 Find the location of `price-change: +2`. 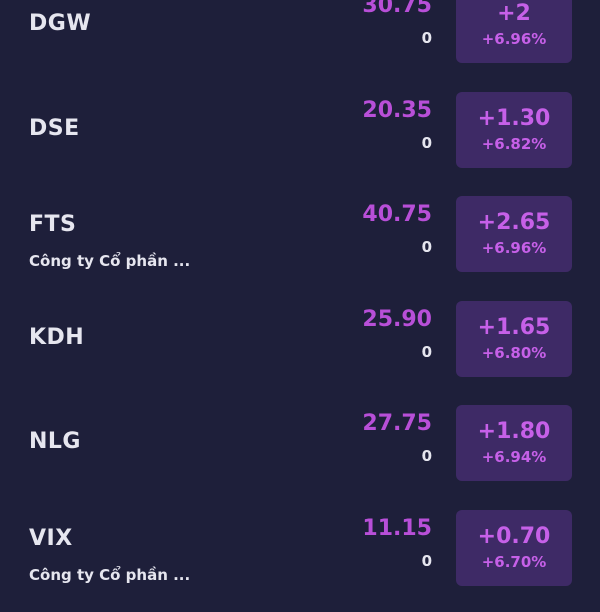

price-change: +2 is located at coordinates (514, 14).